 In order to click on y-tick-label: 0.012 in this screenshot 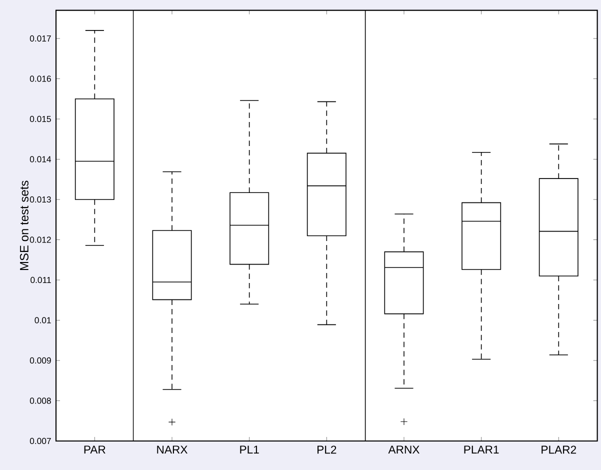, I will do `click(40, 239)`.